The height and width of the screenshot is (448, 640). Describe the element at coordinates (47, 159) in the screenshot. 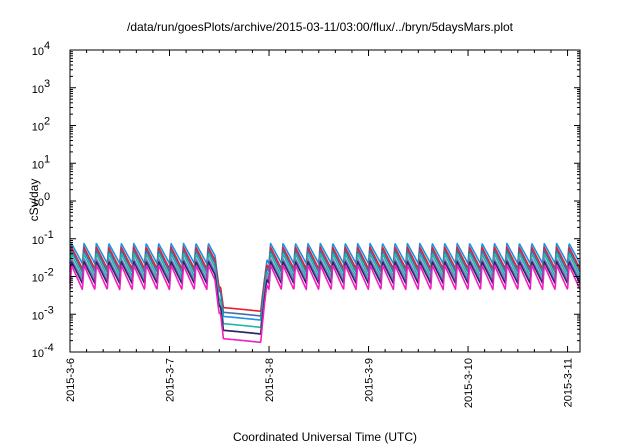

I see `y-tick-exponent: 1` at that location.